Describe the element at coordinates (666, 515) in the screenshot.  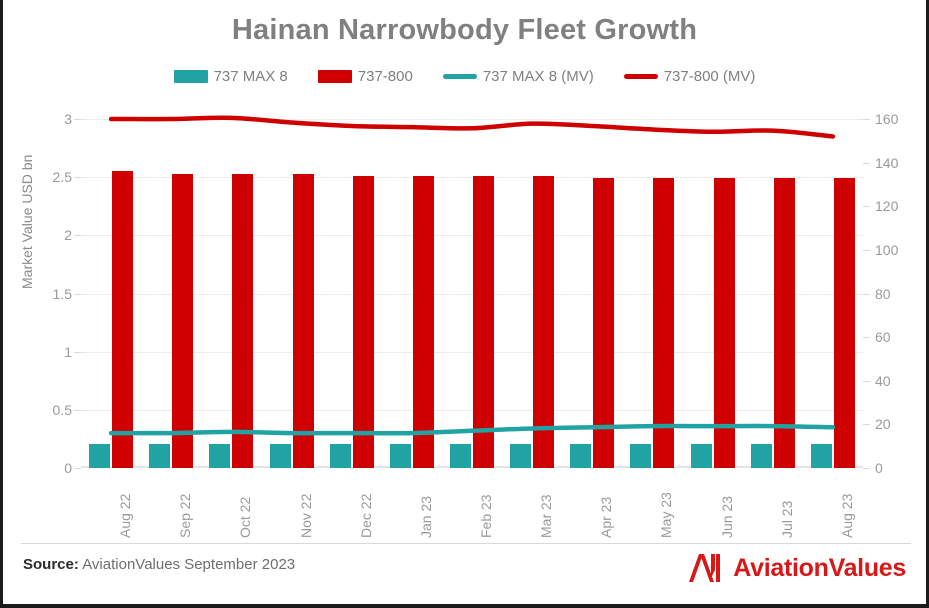
I see `x-axis-tick-label: May 23` at that location.